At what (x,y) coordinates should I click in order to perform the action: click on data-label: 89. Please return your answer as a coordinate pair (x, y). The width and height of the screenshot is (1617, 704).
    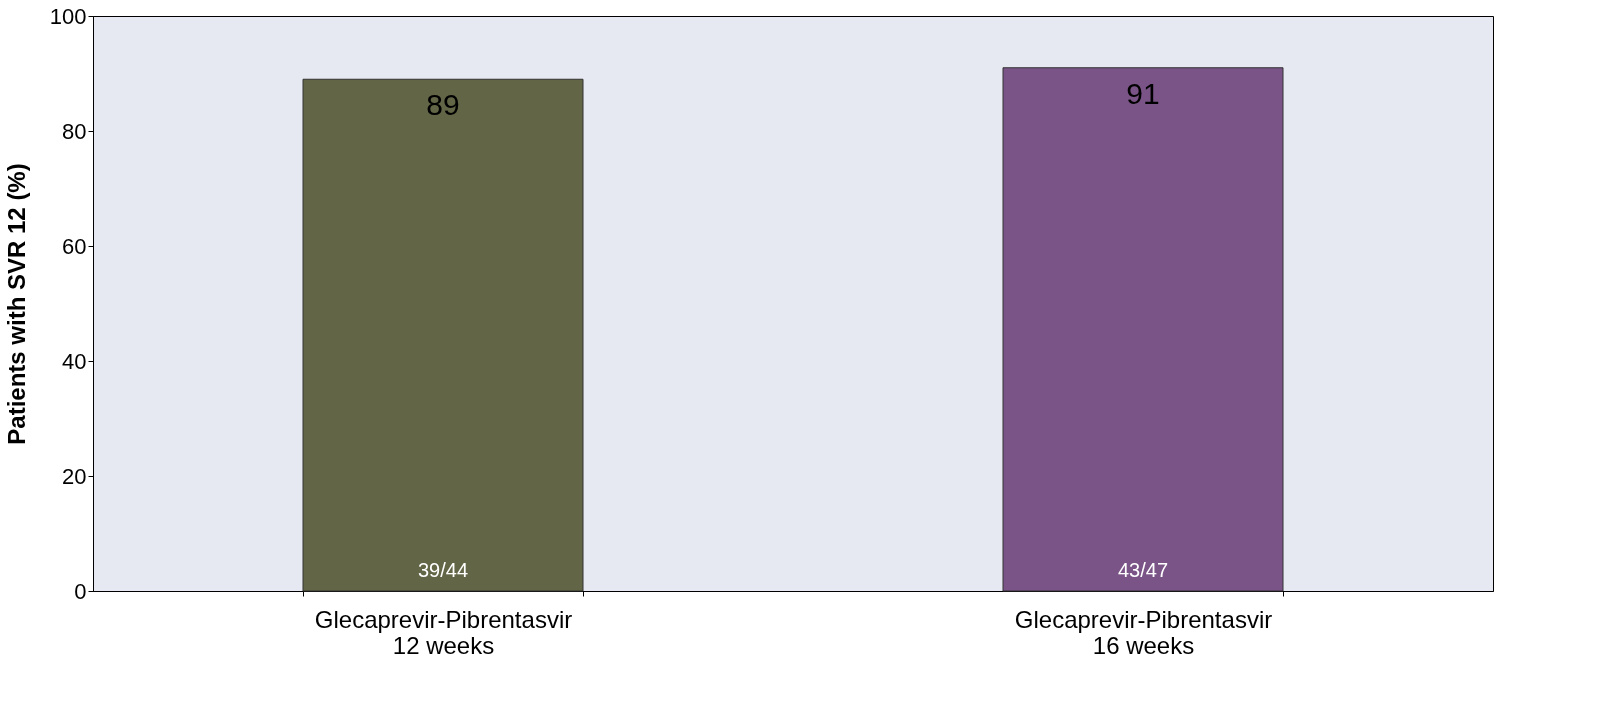
    Looking at the image, I should click on (443, 105).